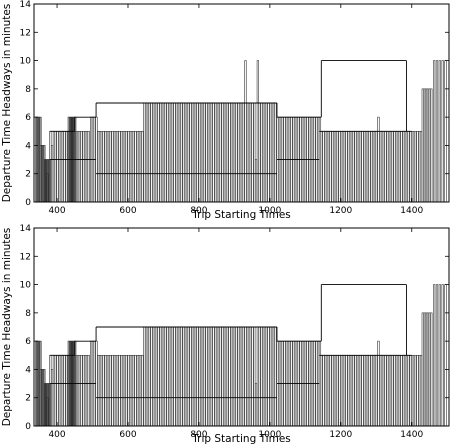  Describe the element at coordinates (56, 211) in the screenshot. I see `x-tick-label: 400` at that location.